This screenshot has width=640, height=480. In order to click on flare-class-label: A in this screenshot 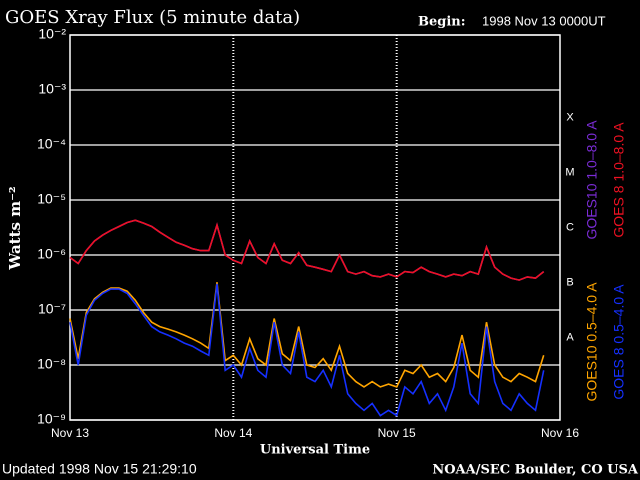, I will do `click(570, 337)`.